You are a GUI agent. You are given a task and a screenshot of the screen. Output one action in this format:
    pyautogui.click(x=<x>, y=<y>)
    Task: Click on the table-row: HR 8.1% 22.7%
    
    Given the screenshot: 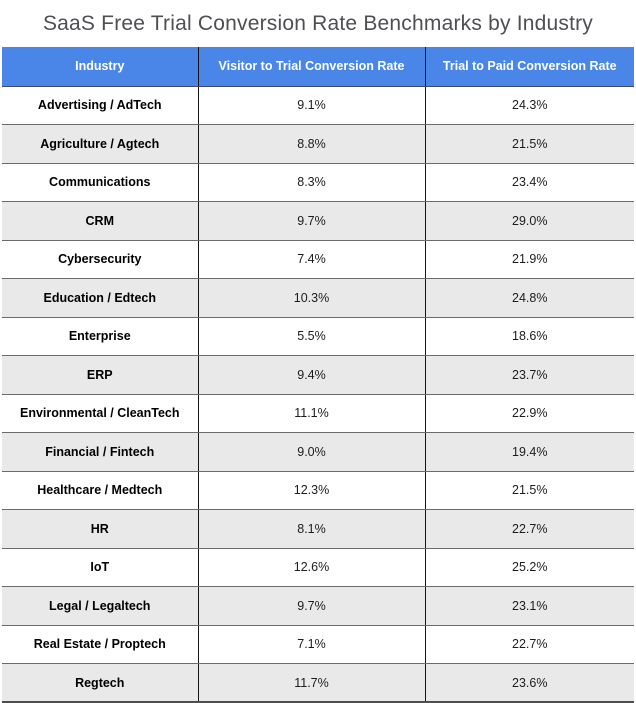 What is the action you would take?
    pyautogui.click(x=318, y=529)
    